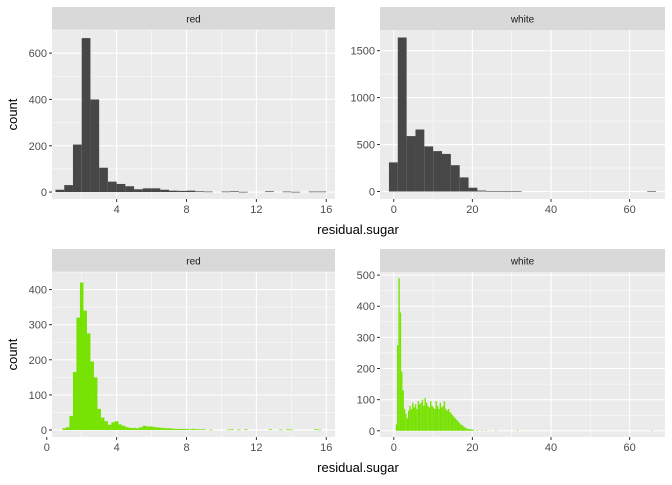 This screenshot has height=485, width=672. What do you see at coordinates (394, 210) in the screenshot?
I see `x-tick-label: 0` at bounding box center [394, 210].